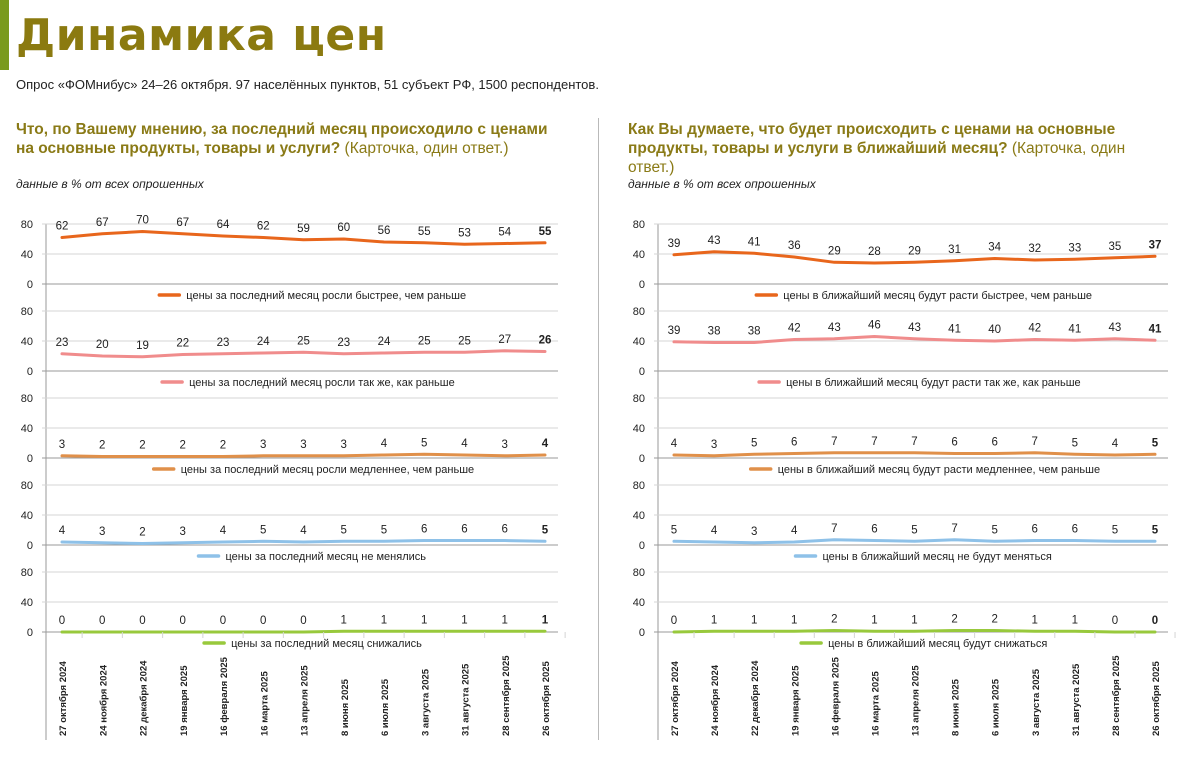 The image size is (1200, 761). What do you see at coordinates (937, 557) in the screenshot?
I see `right-legend-label-4: цены в ближайший месяц не будут меняться` at bounding box center [937, 557].